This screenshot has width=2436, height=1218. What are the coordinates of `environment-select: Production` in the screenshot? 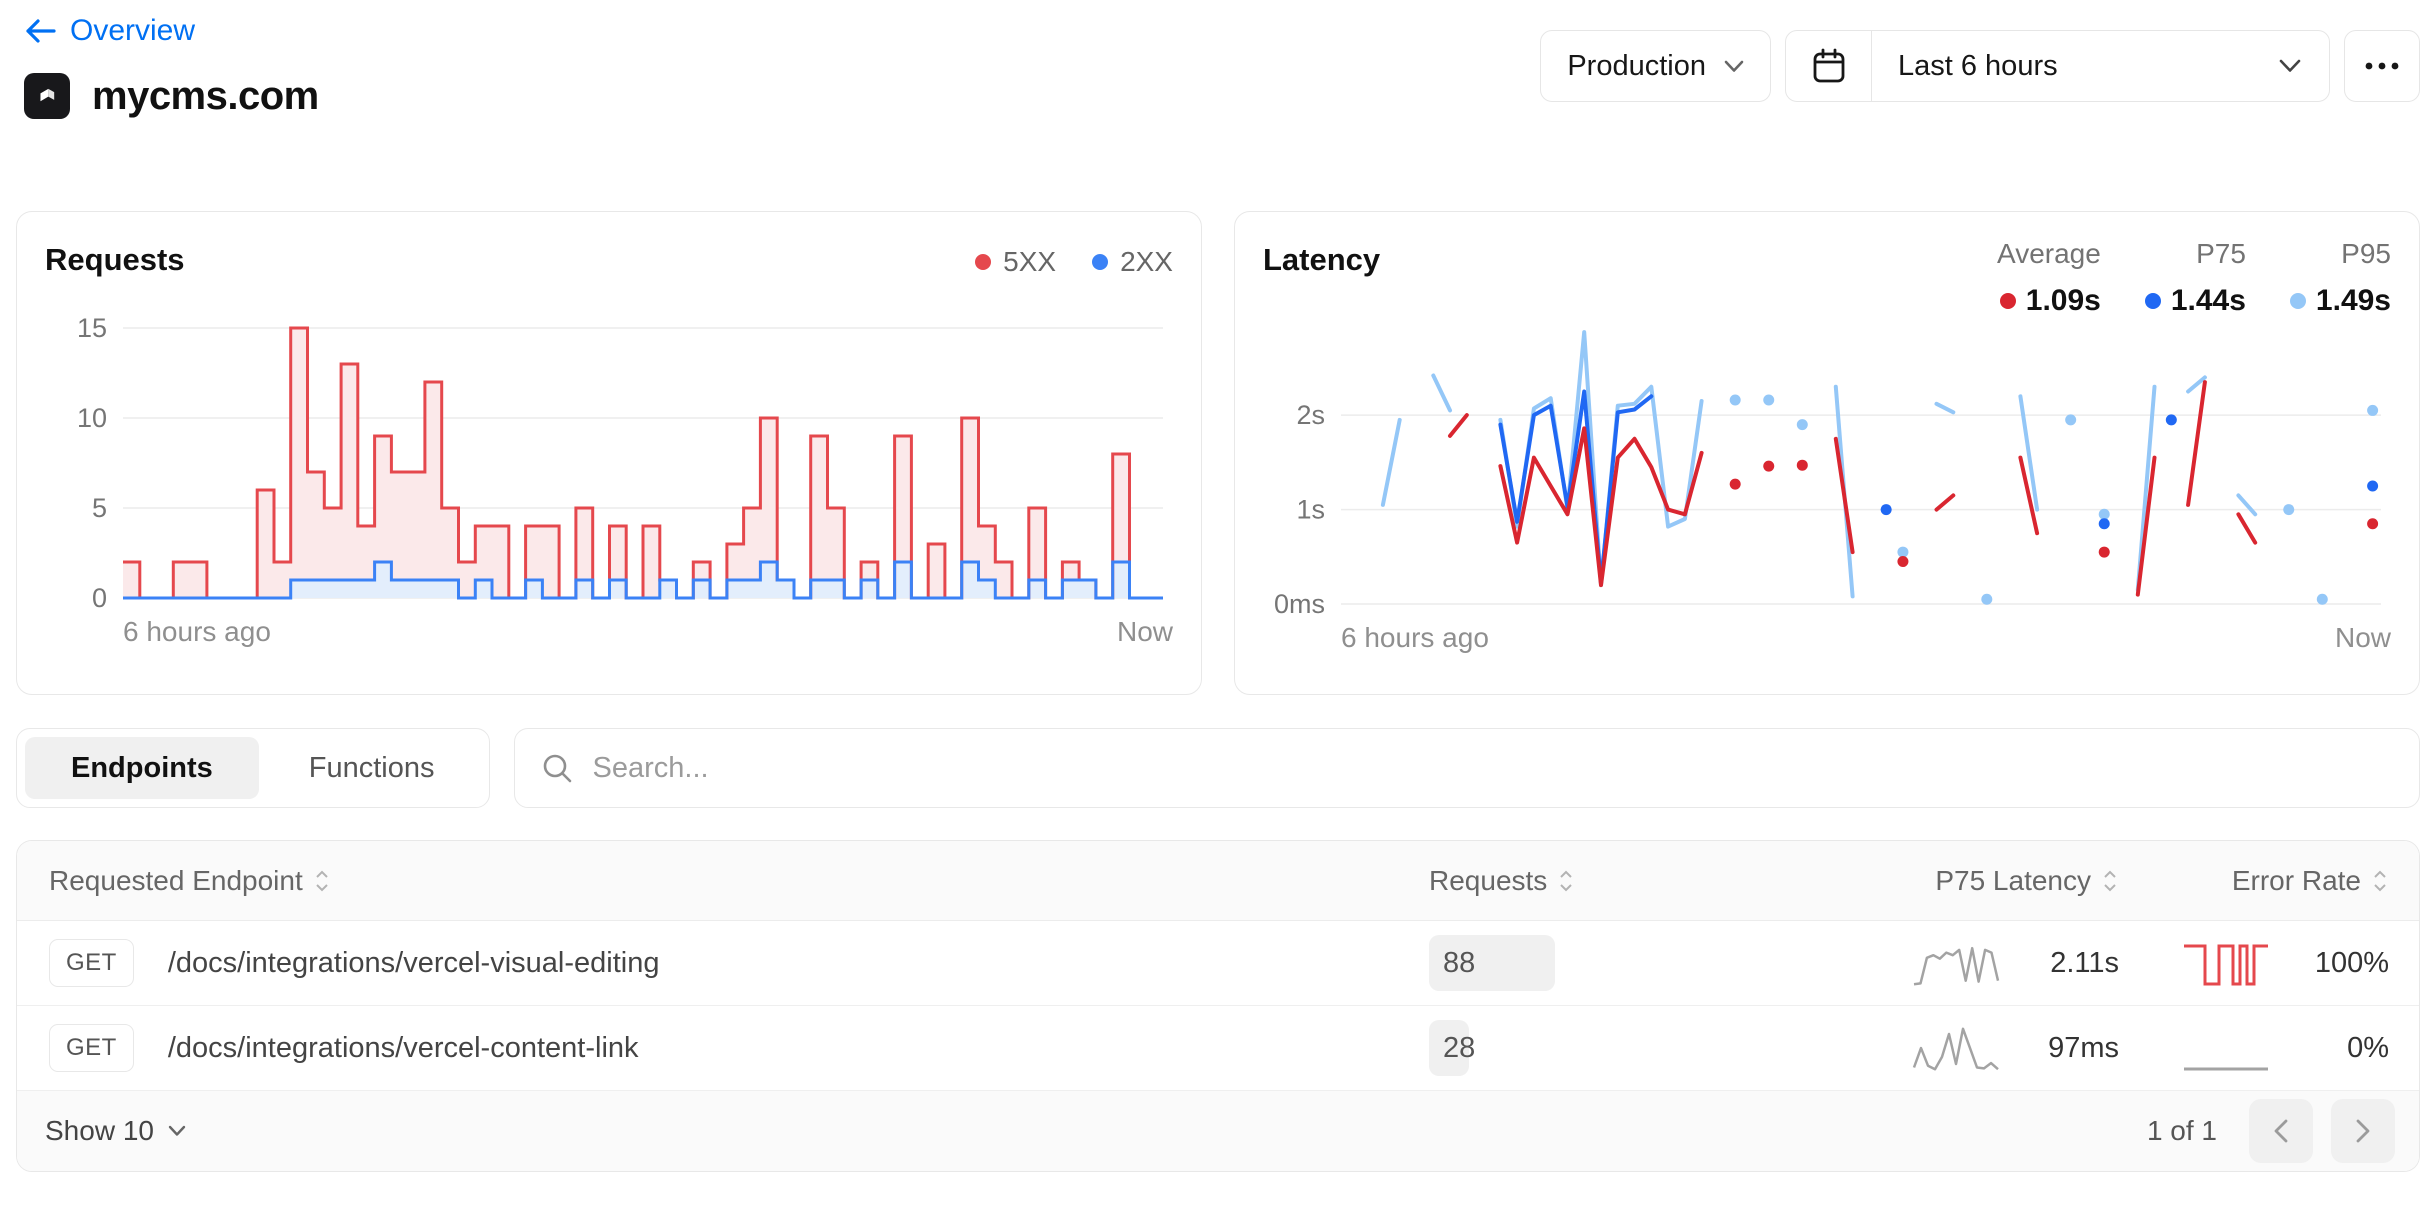 It's located at (1655, 66).